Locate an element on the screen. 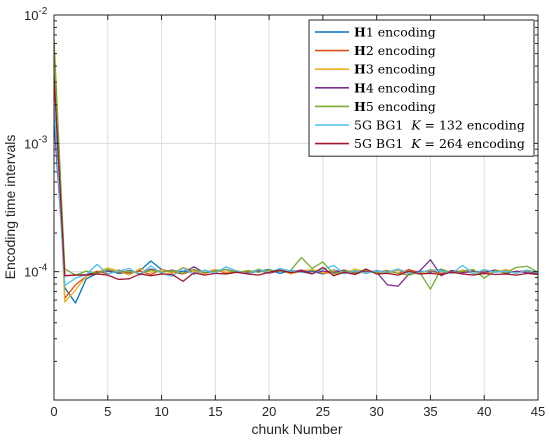 The width and height of the screenshot is (550, 440). y-tick-label: 10⁻³ is located at coordinates (36, 142).